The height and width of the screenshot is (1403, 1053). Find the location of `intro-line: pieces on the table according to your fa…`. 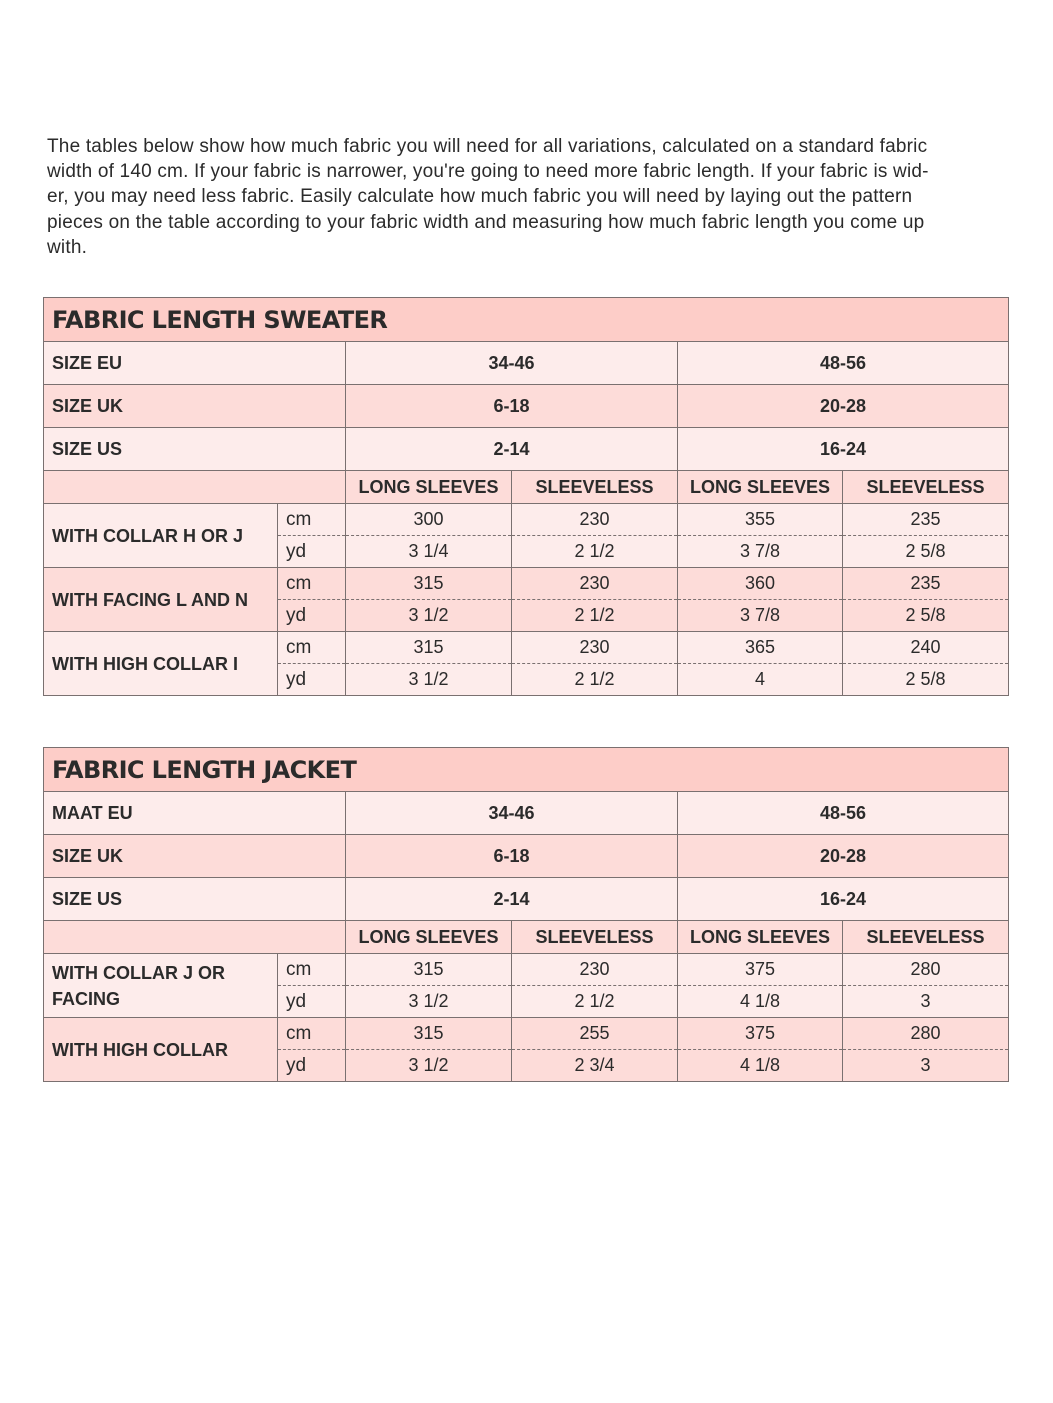

intro-line: pieces on the table according to your fa… is located at coordinates (486, 222).